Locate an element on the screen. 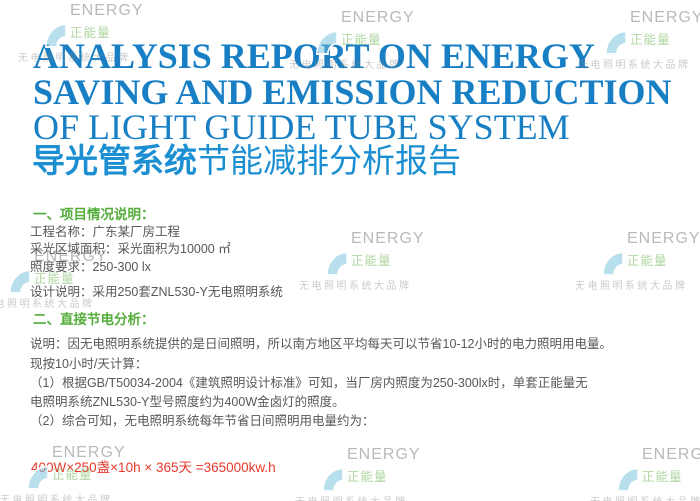 This screenshot has width=700, height=501. section1-line-illuminance: 照度要求：250-300 lx is located at coordinates (90, 267).